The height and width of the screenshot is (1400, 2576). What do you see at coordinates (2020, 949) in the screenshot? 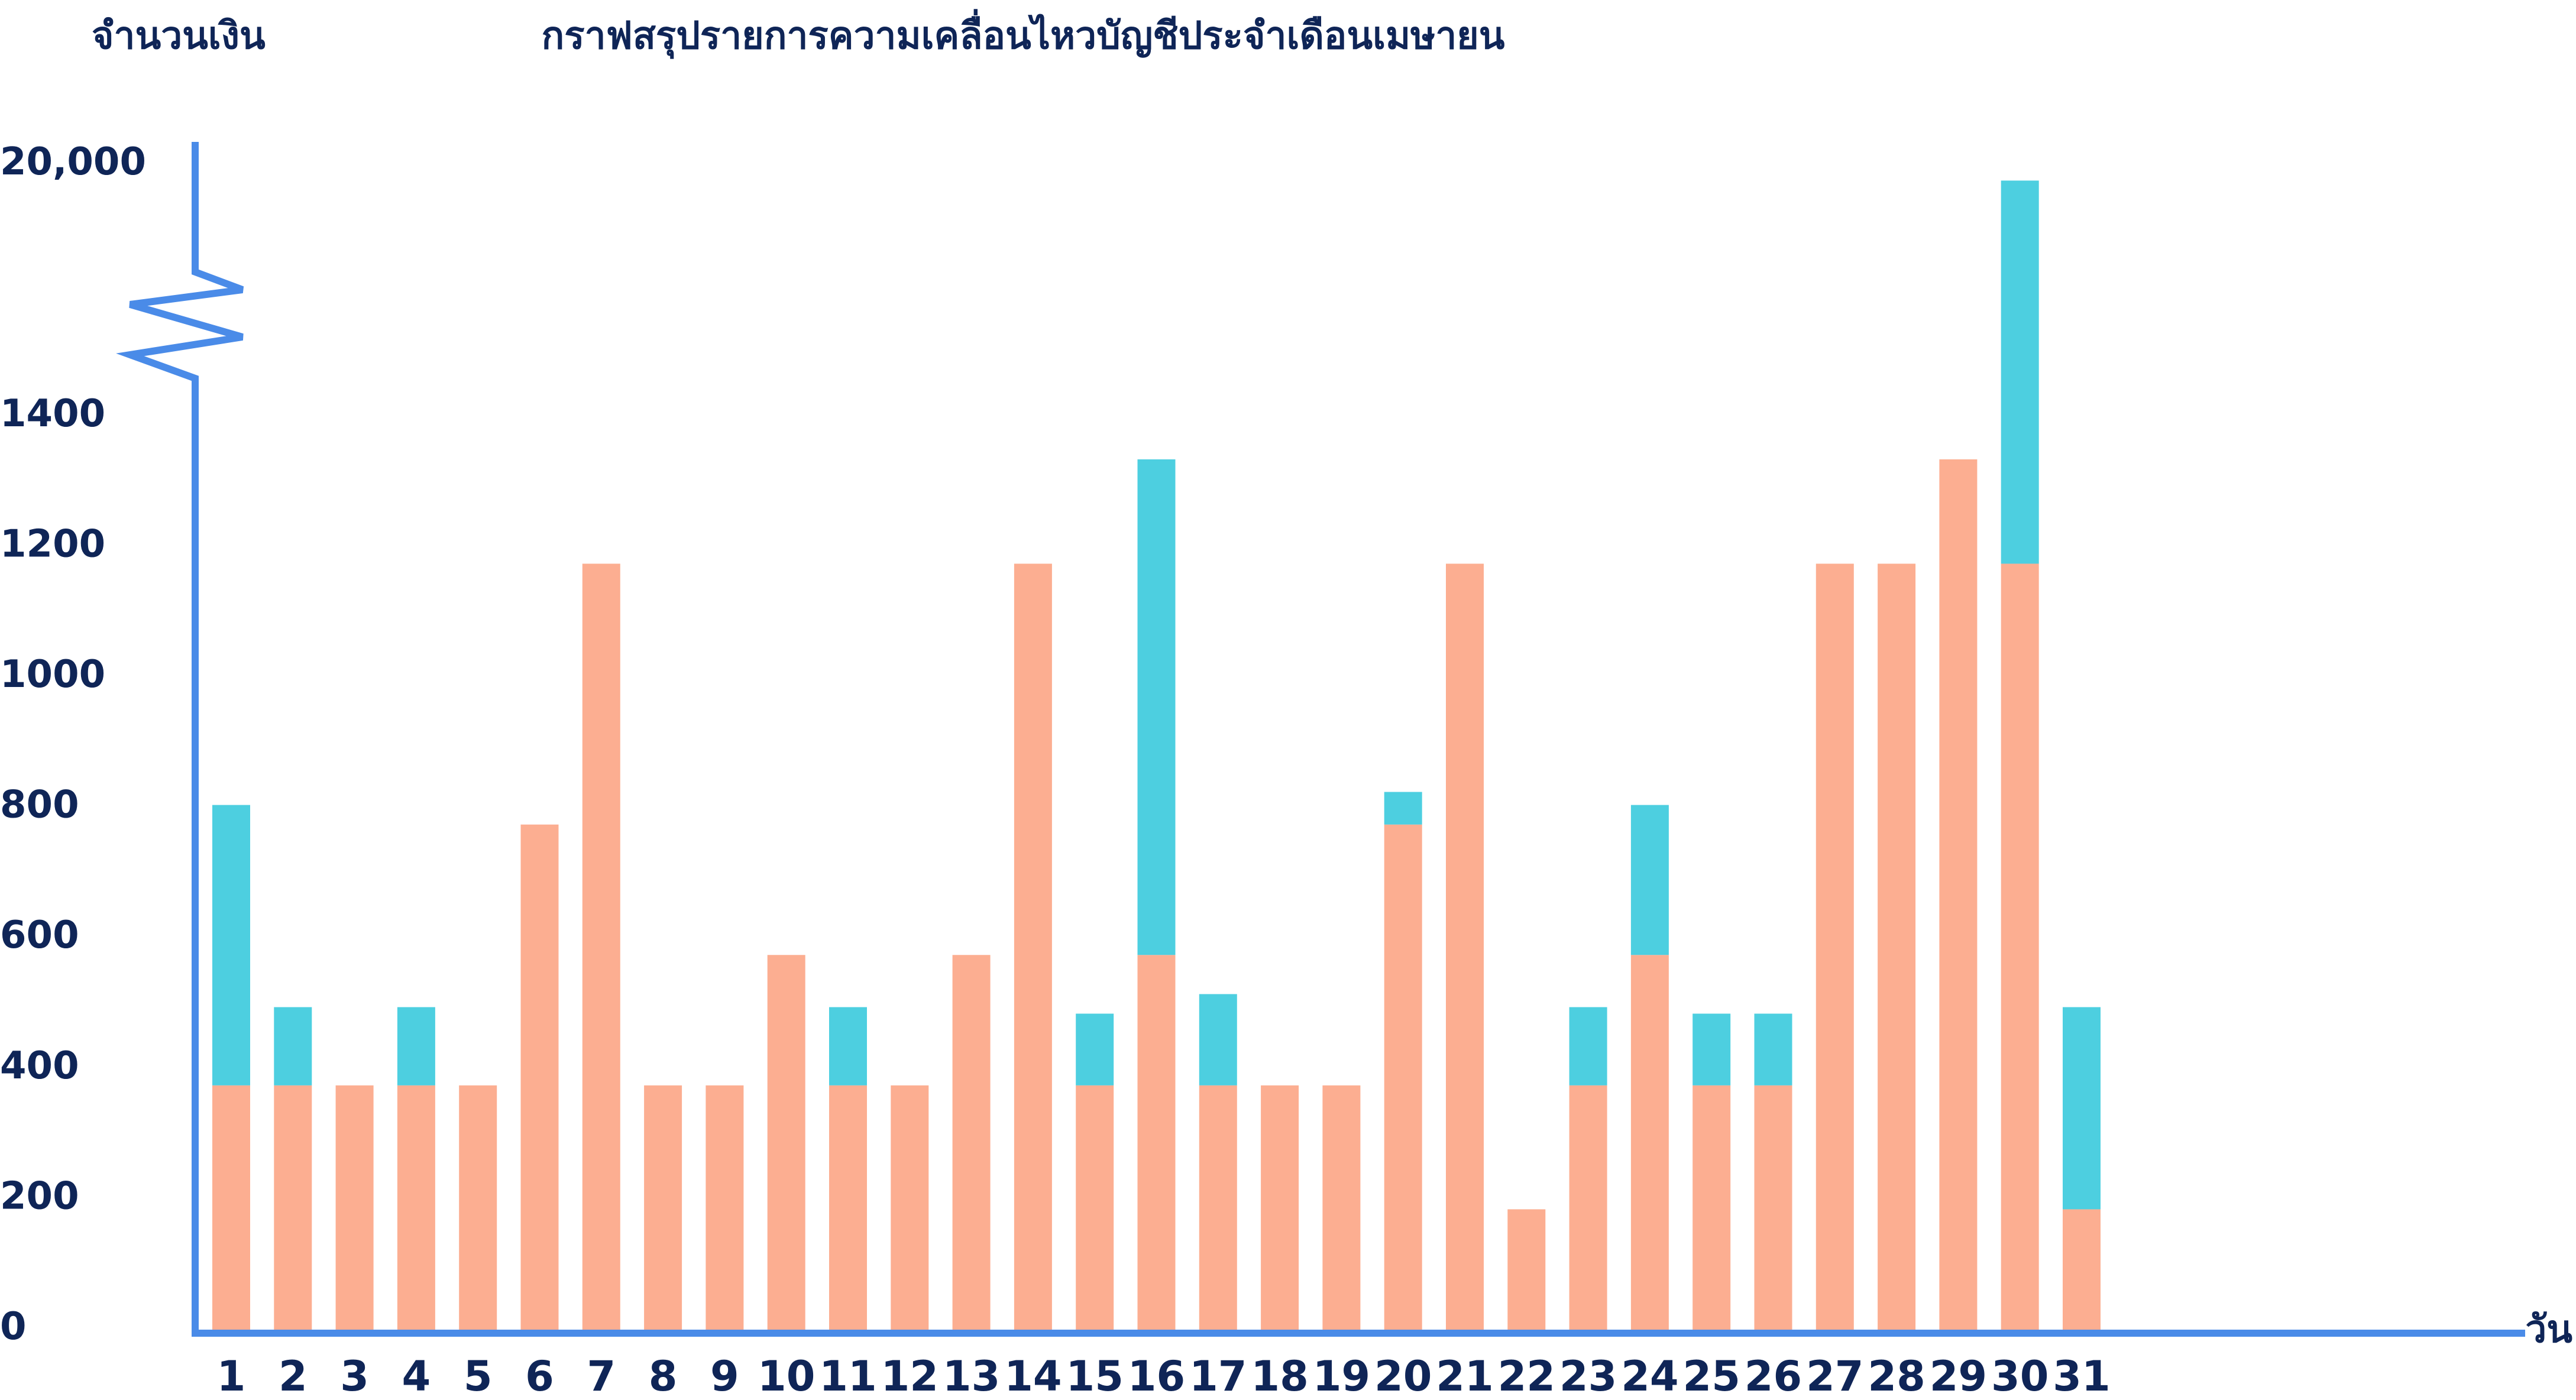
I see `bar-day-30-base` at bounding box center [2020, 949].